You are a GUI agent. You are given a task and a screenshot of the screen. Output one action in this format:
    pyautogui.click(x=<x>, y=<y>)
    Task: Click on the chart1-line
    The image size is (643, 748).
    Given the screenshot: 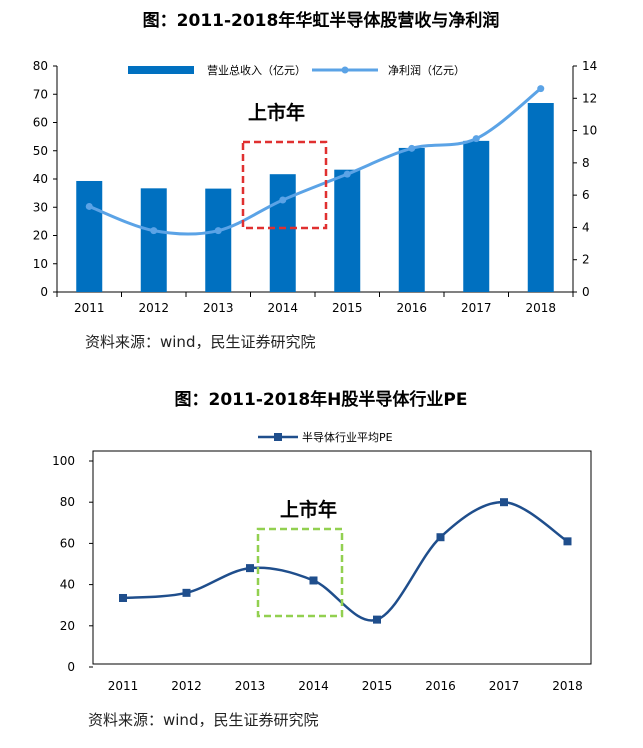 What is the action you would take?
    pyautogui.click(x=315, y=160)
    